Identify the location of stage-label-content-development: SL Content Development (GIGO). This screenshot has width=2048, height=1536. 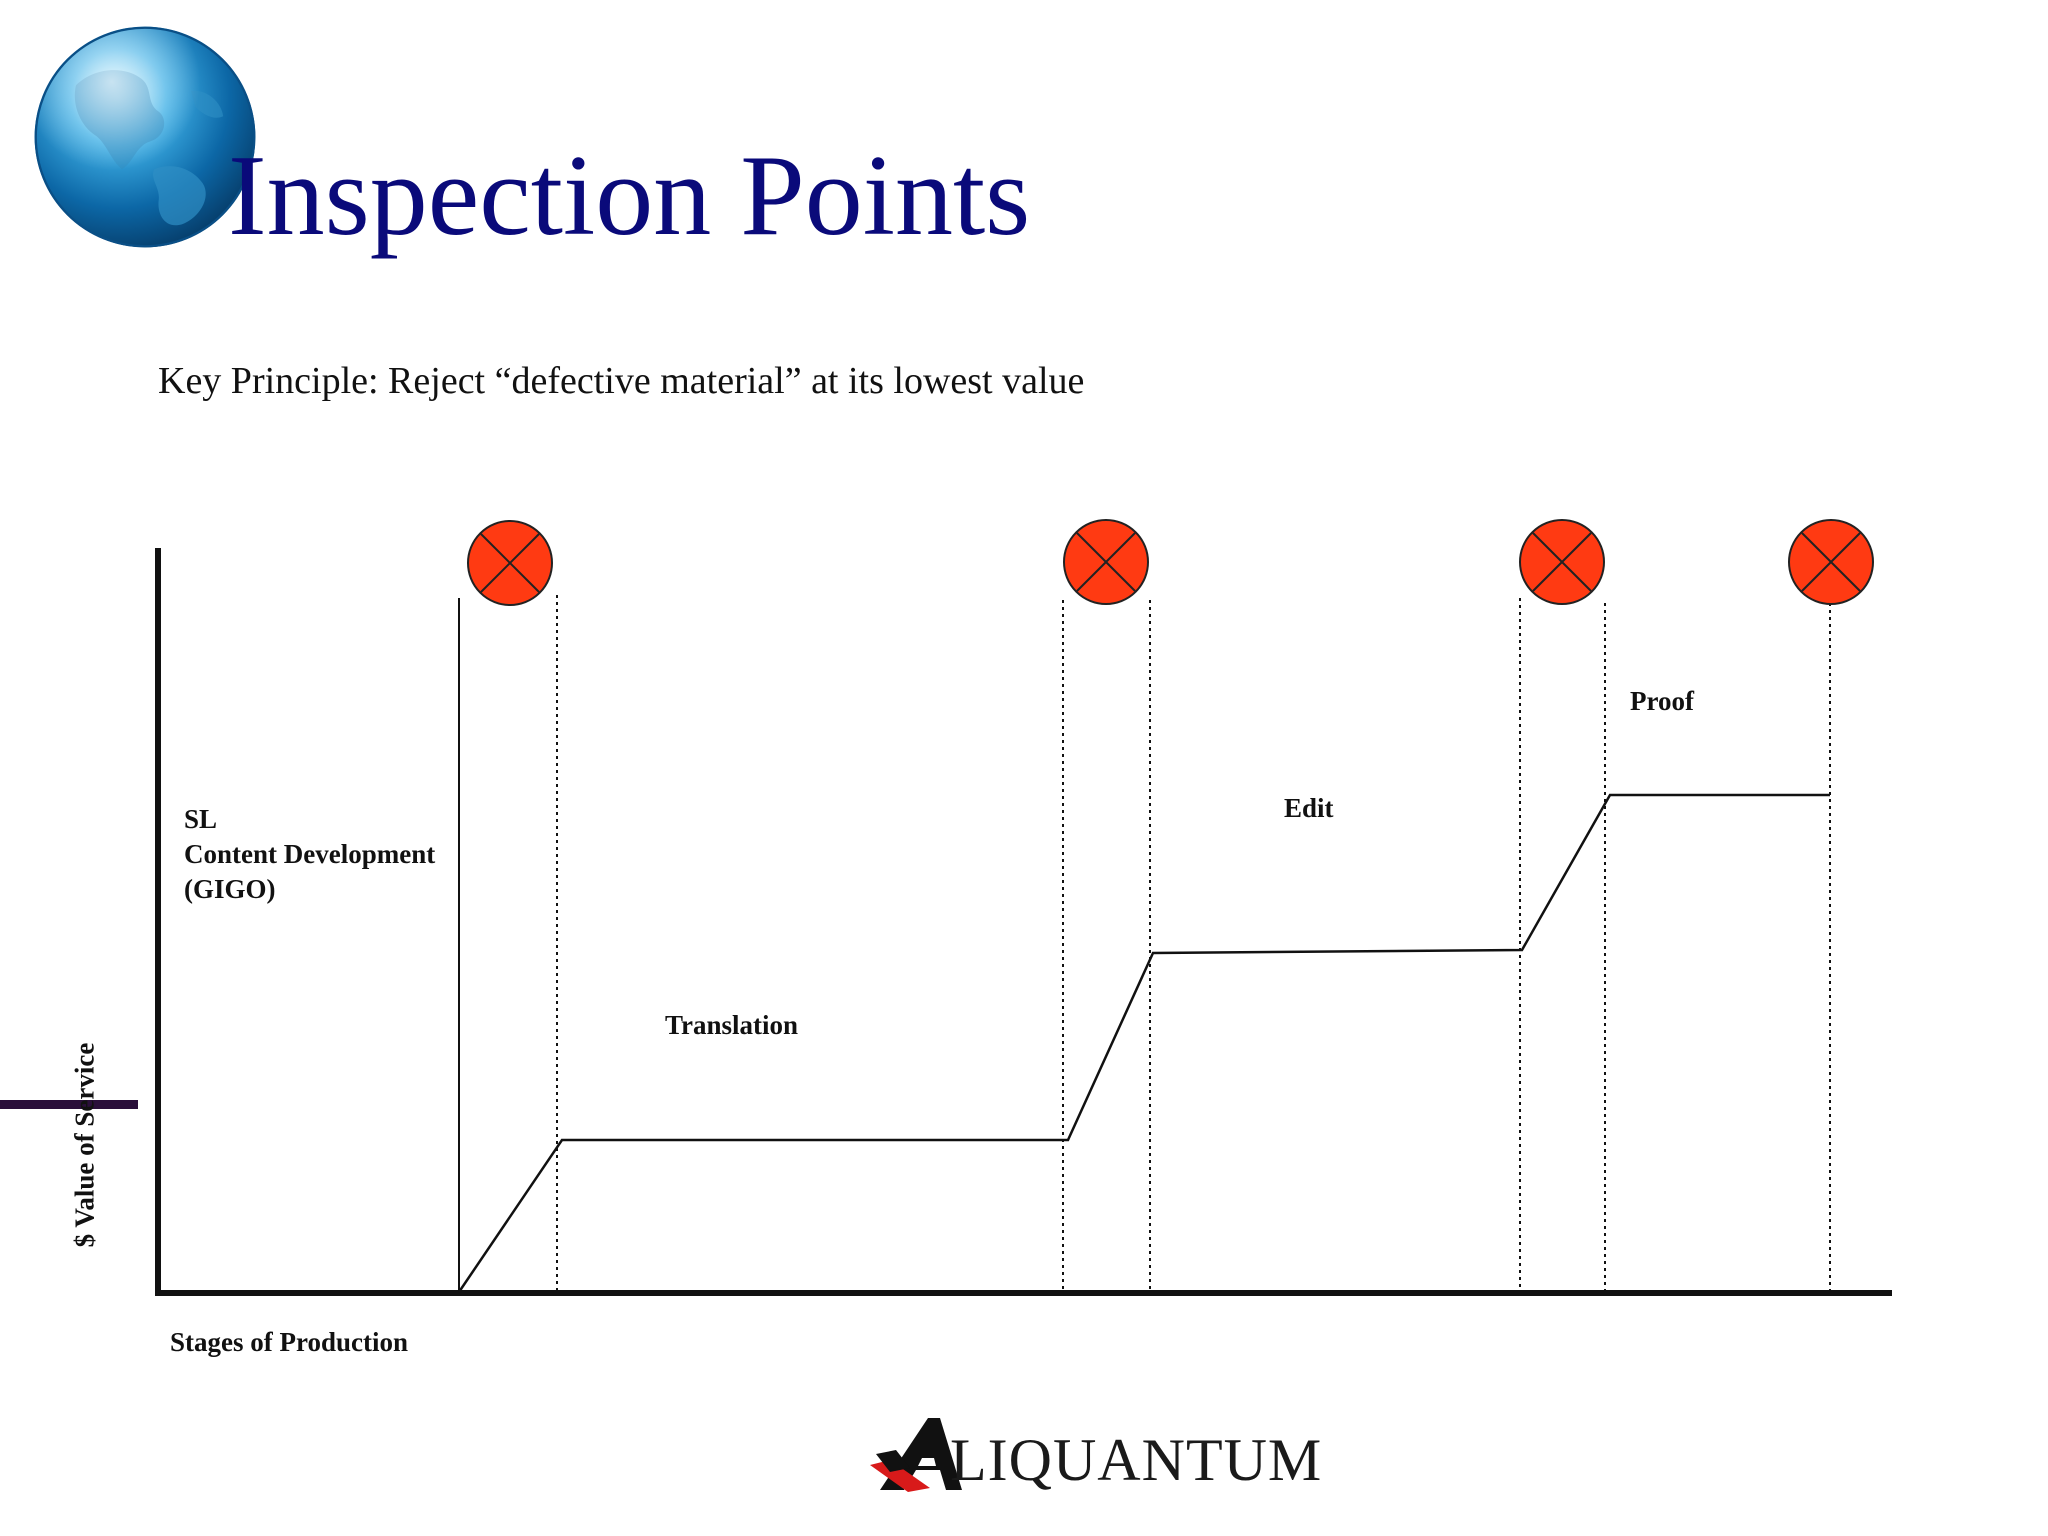
(309, 854).